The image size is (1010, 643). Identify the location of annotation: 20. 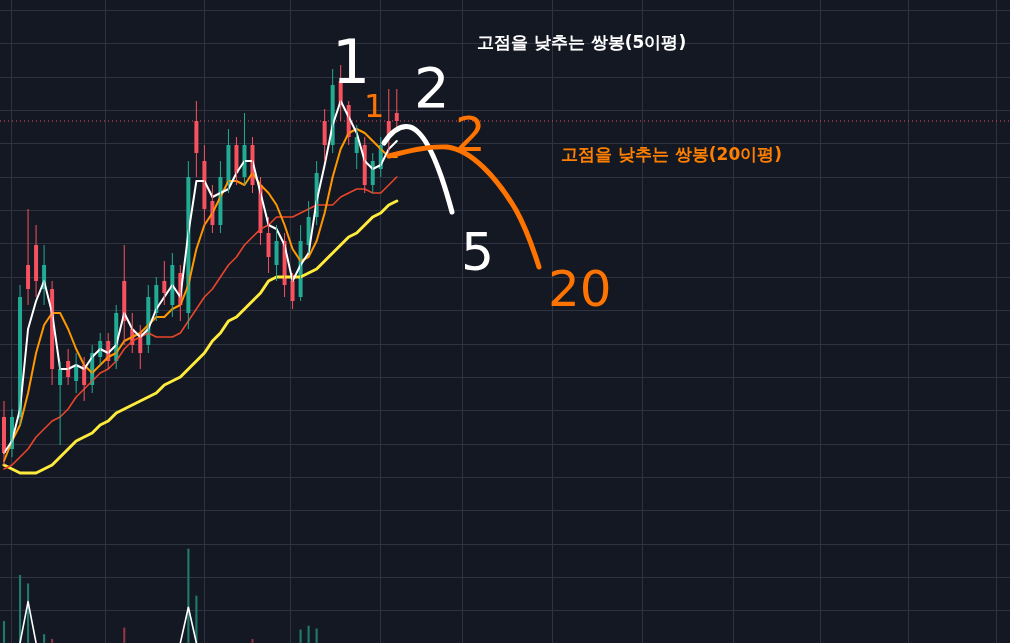
(580, 289).